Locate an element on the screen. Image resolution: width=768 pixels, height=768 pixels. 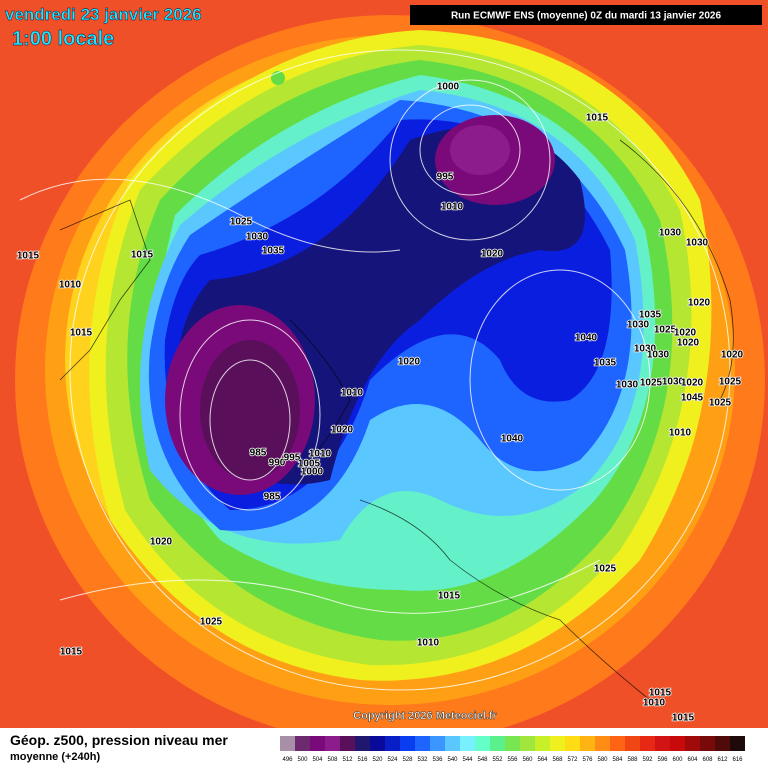
colorbar-label: 524 is located at coordinates (392, 760).